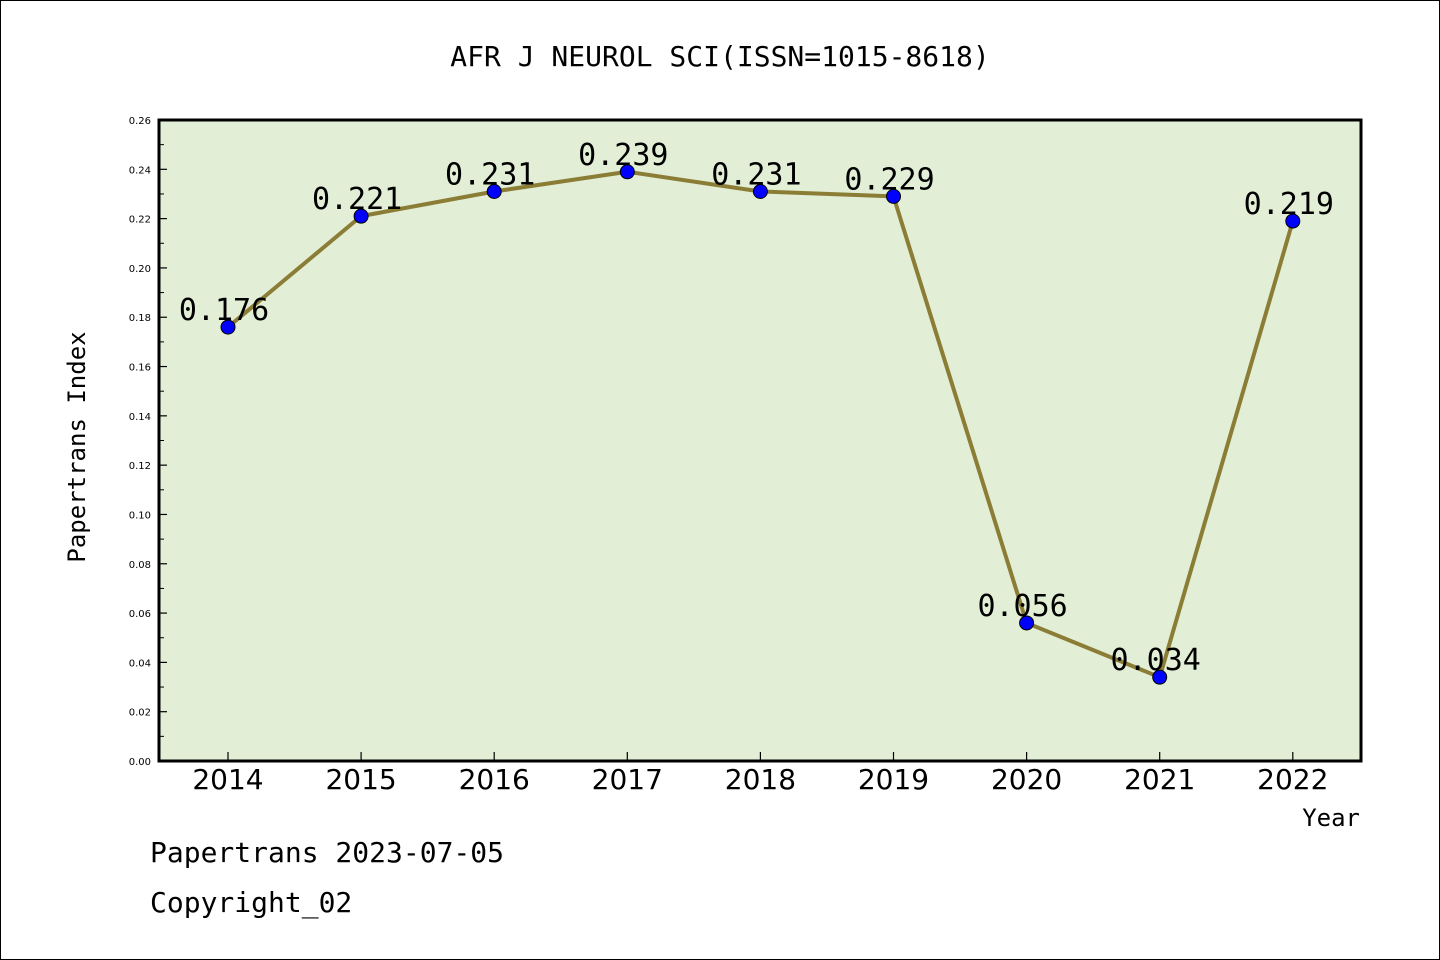  Describe the element at coordinates (140, 368) in the screenshot. I see `y-tick-label: 0.16` at that location.